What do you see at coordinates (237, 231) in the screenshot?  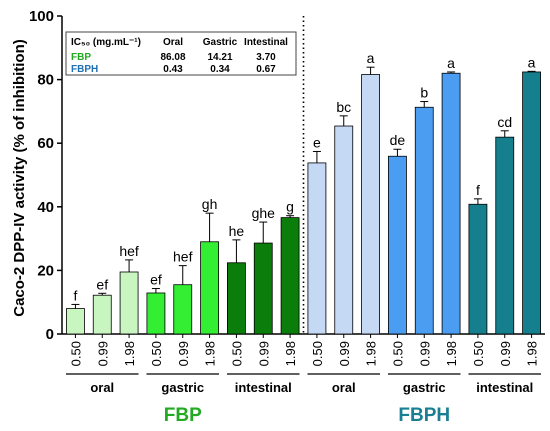 I see `significance-letter: he` at bounding box center [237, 231].